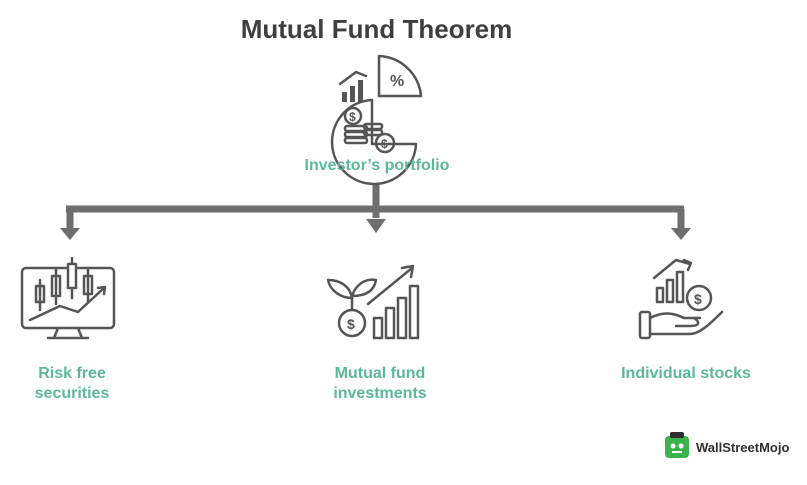  I want to click on leaf-label-mutual-fund-line1: Mutual fund, so click(380, 373).